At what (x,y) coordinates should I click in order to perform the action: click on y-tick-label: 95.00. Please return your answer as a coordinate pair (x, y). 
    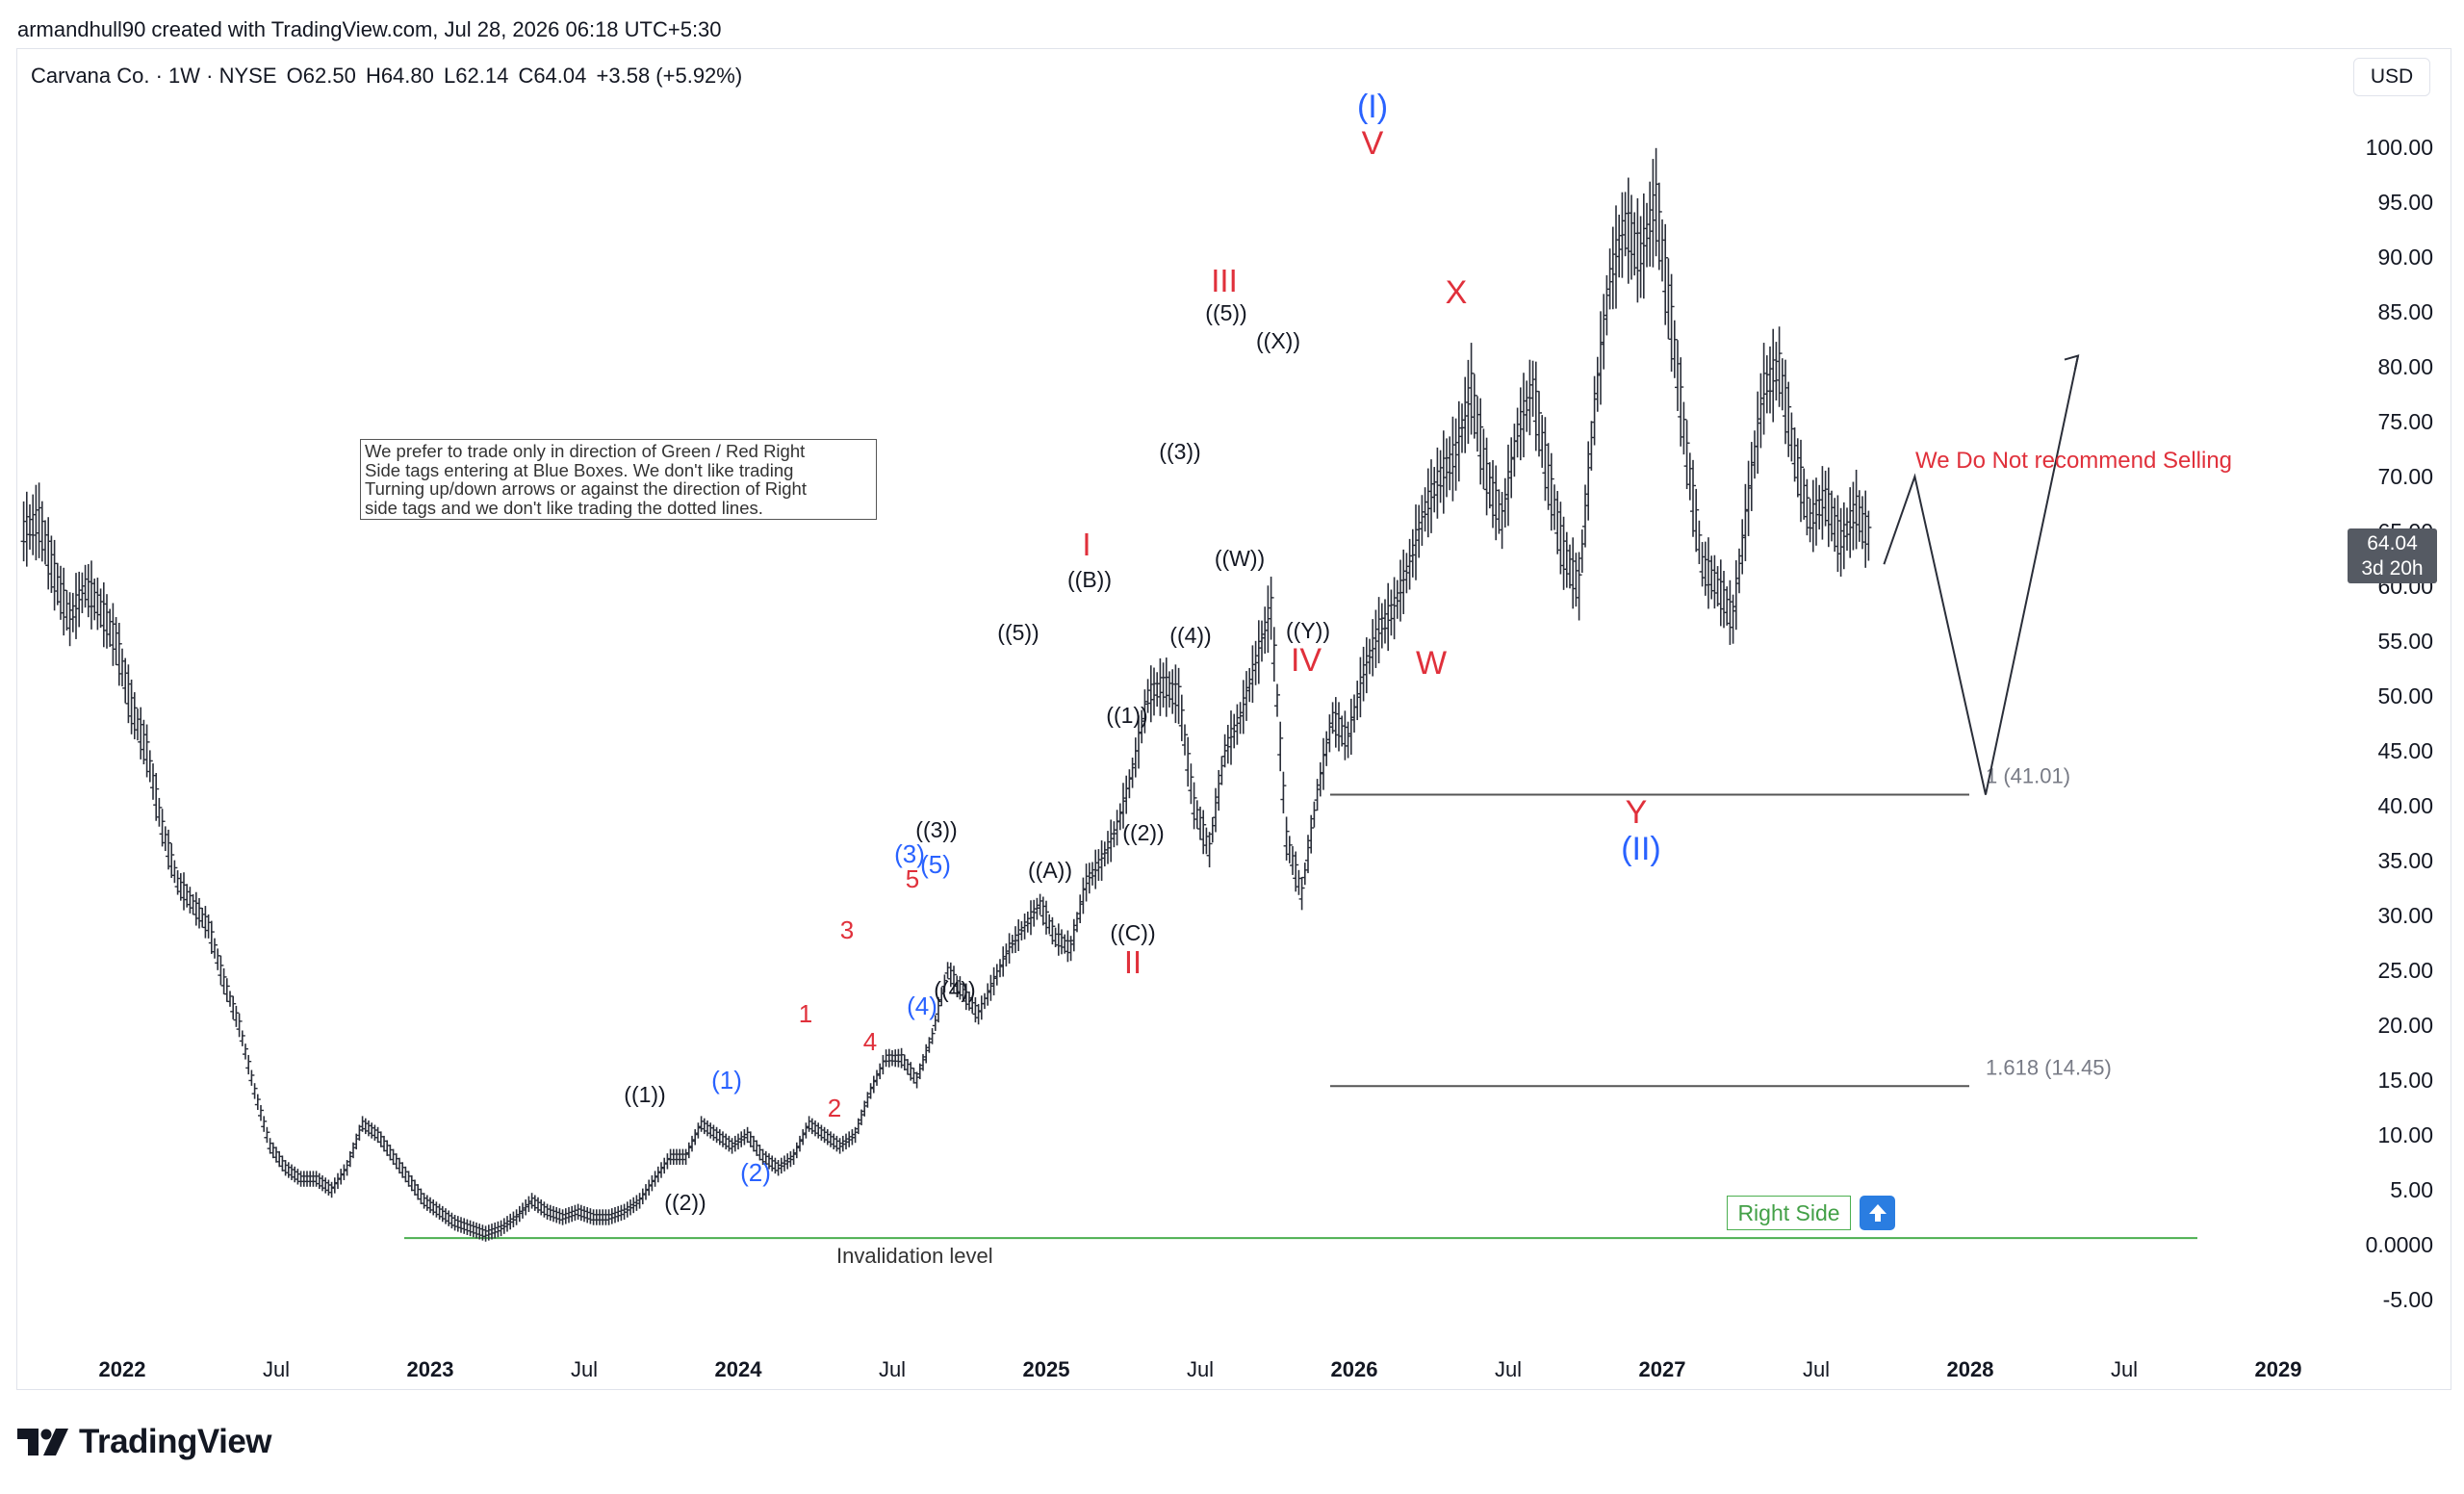
    Looking at the image, I should click on (2405, 202).